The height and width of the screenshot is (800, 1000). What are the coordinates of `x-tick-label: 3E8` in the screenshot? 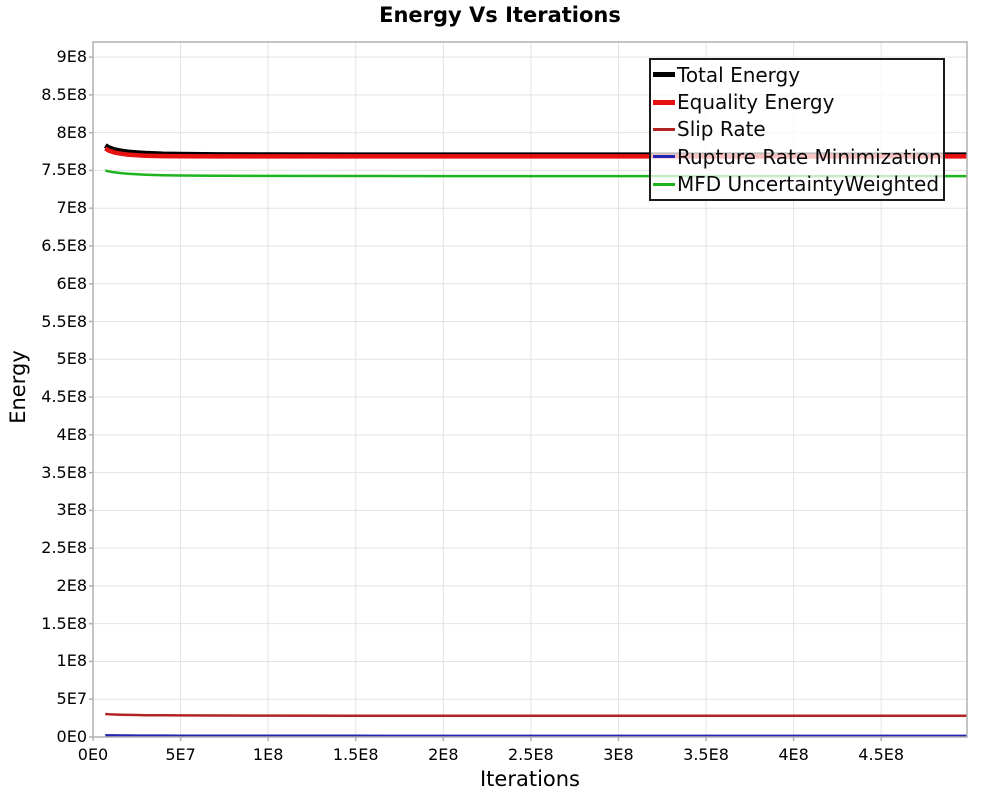 It's located at (618, 754).